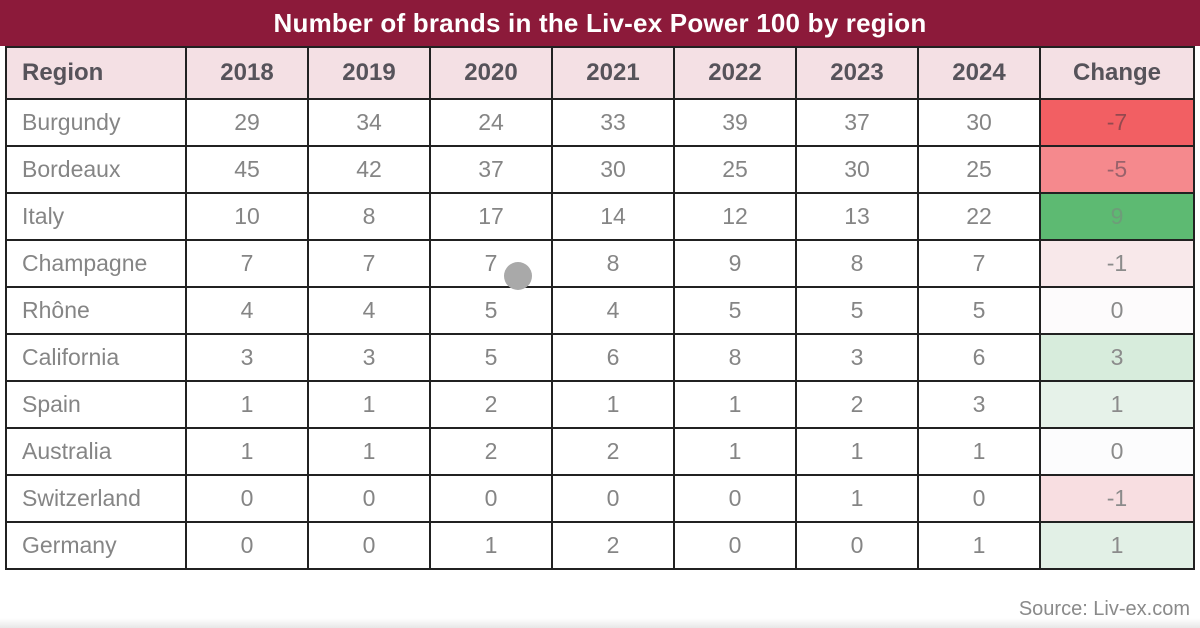 The height and width of the screenshot is (628, 1200). I want to click on table-row: Italy 10 8 17 14 12 13 22 9, so click(600, 216).